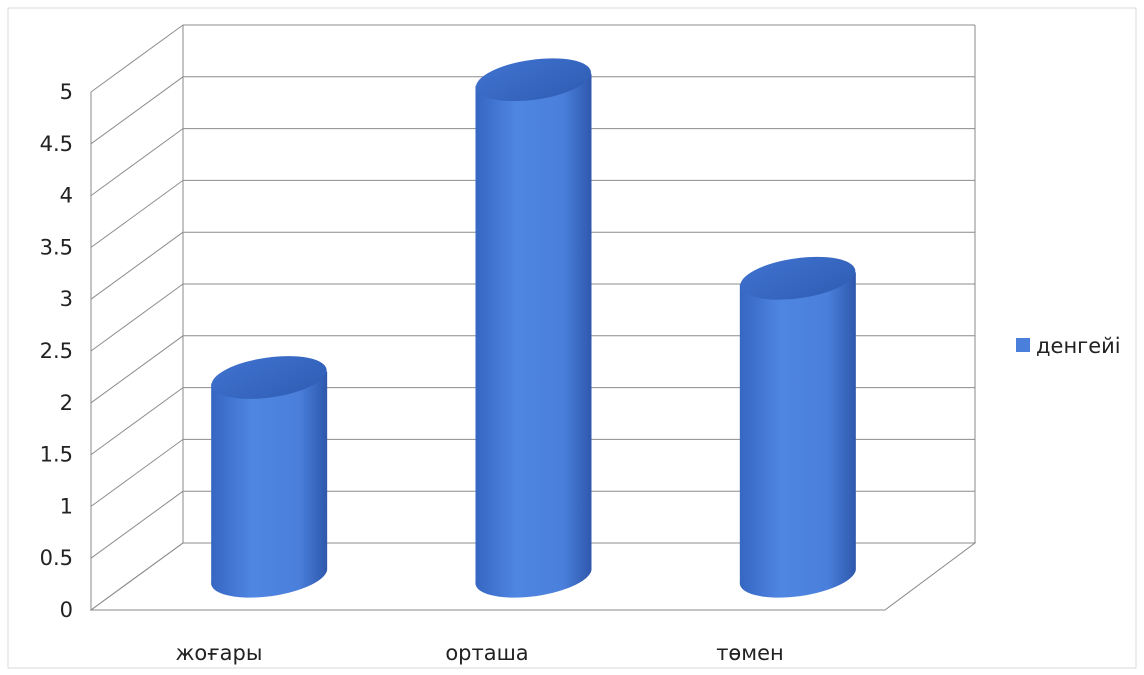 The width and height of the screenshot is (1144, 675). What do you see at coordinates (66, 196) in the screenshot?
I see `y-tick-label: 4` at bounding box center [66, 196].